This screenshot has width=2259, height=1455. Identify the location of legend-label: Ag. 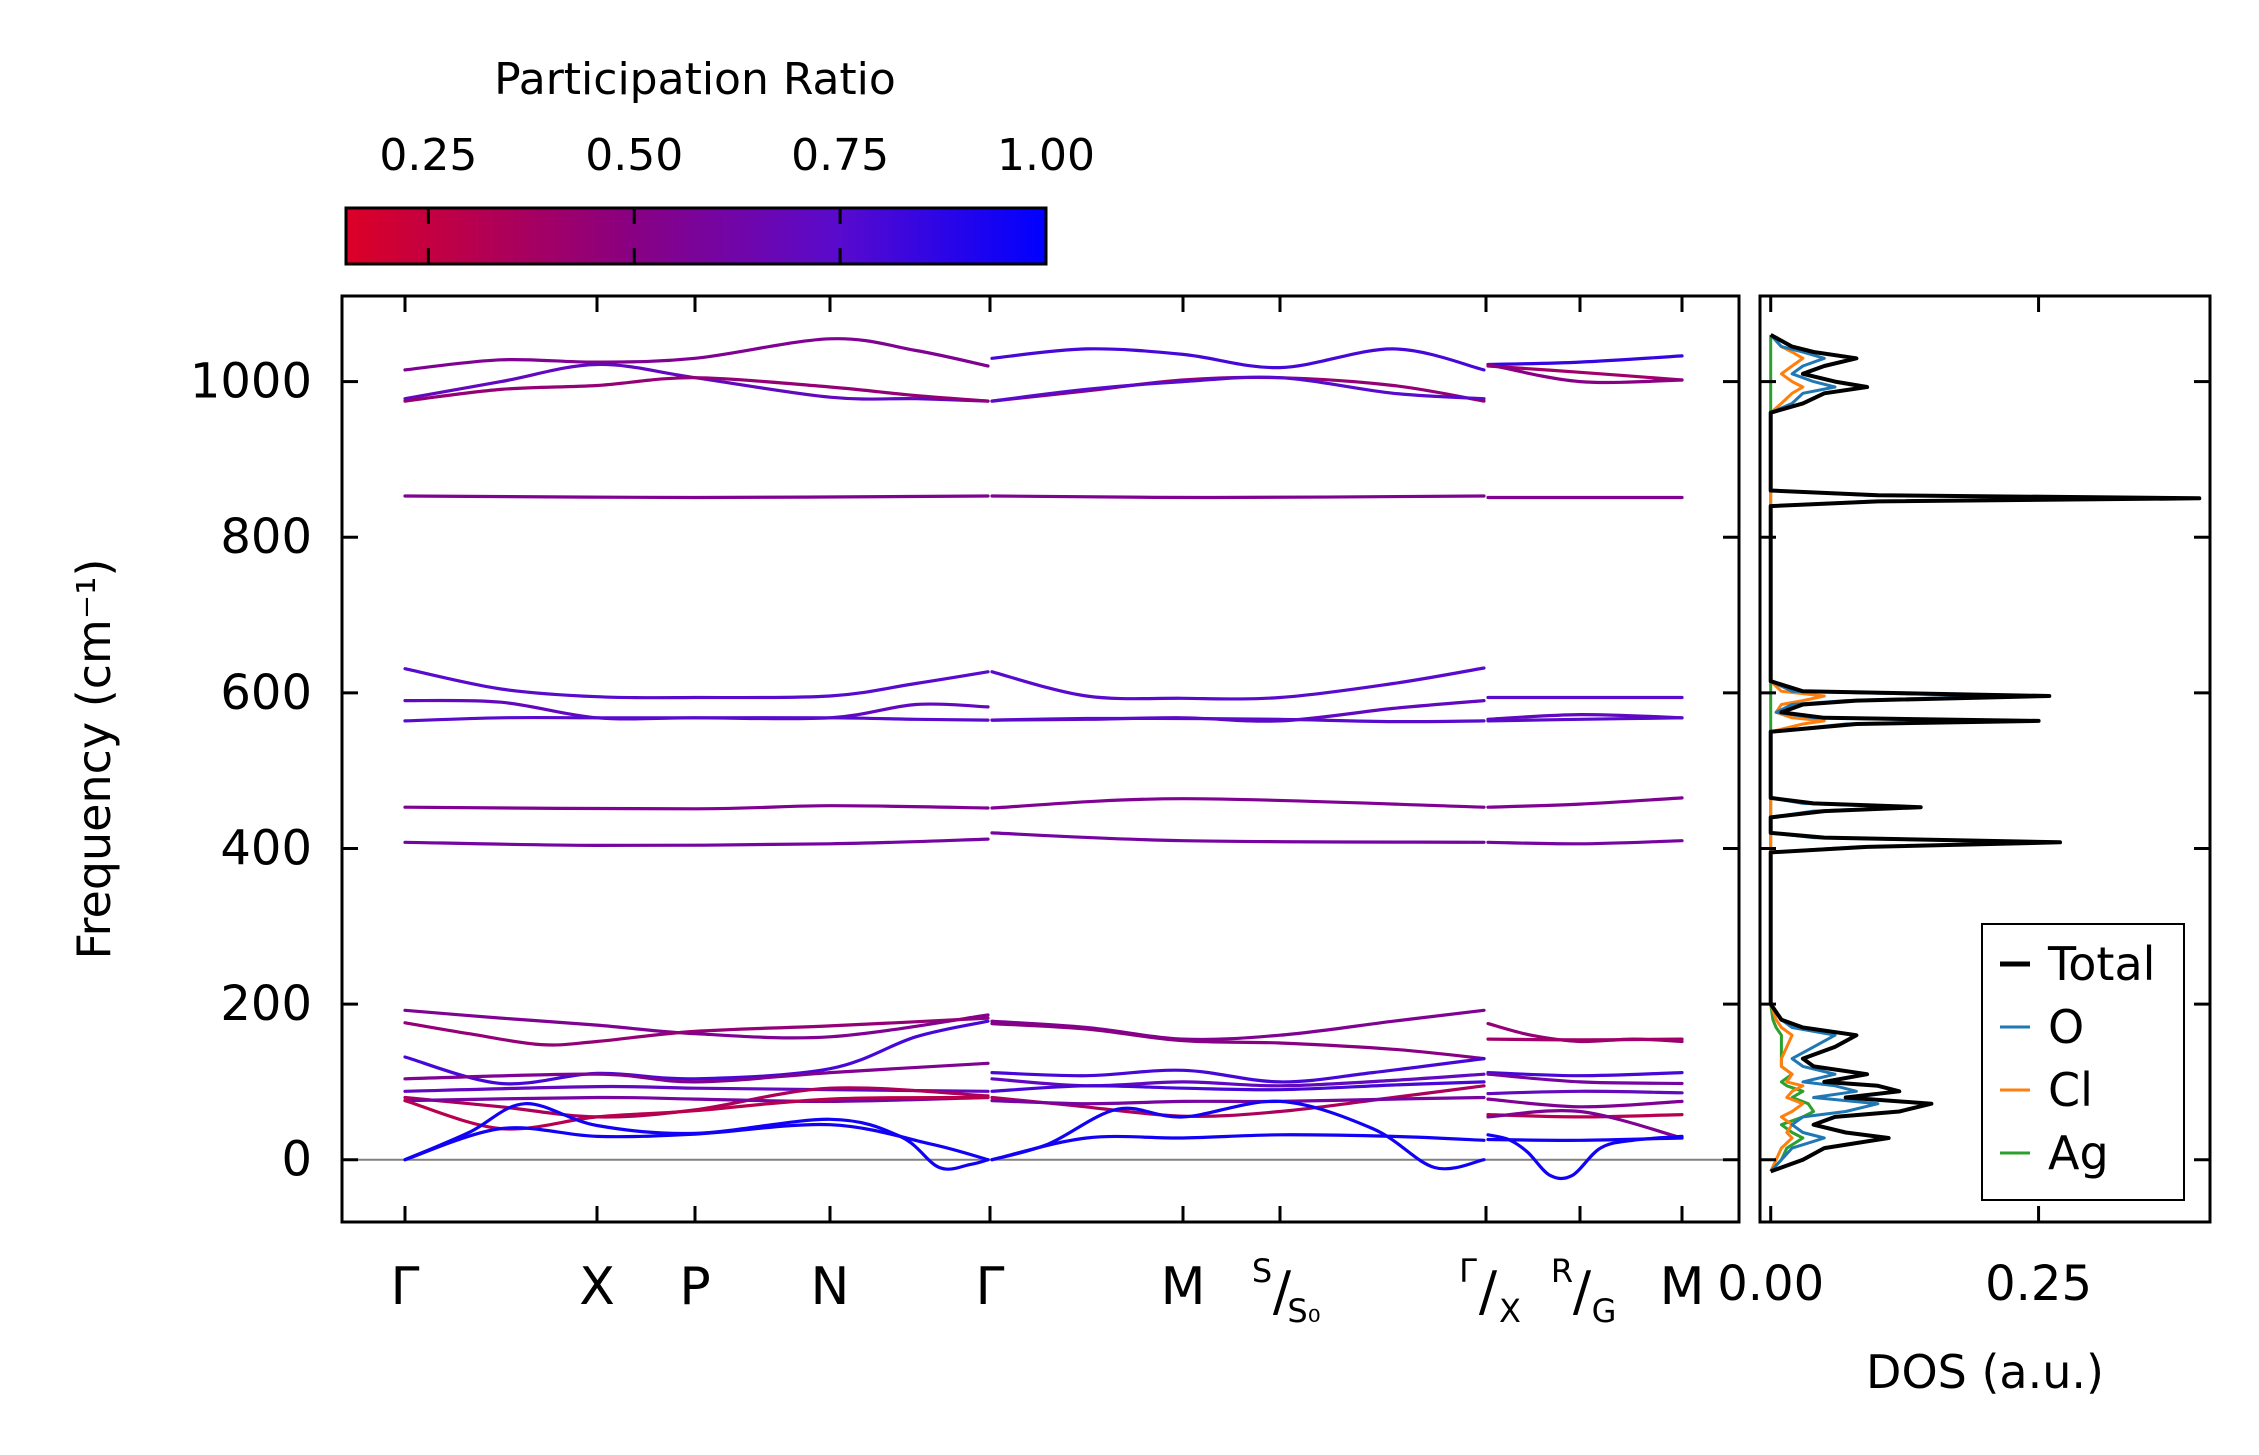
(2078, 1153).